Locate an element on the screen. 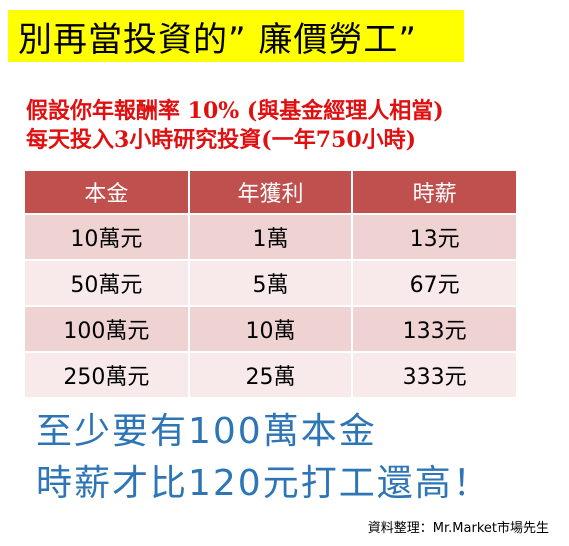 Image resolution: width=569 pixels, height=546 pixels. cell-principal: 250萬元 is located at coordinates (107, 374).